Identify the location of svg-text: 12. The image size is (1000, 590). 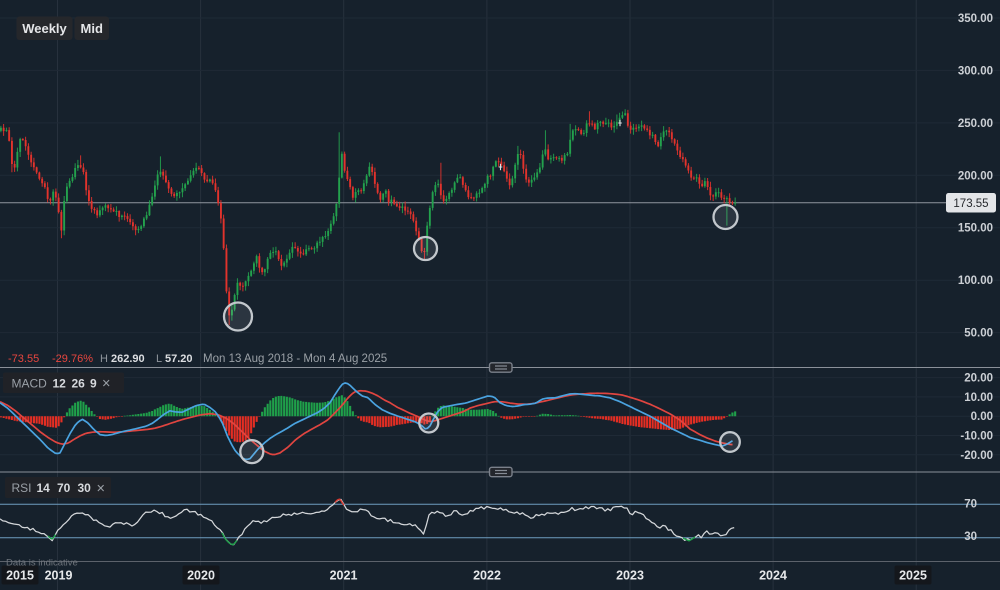
(60, 384).